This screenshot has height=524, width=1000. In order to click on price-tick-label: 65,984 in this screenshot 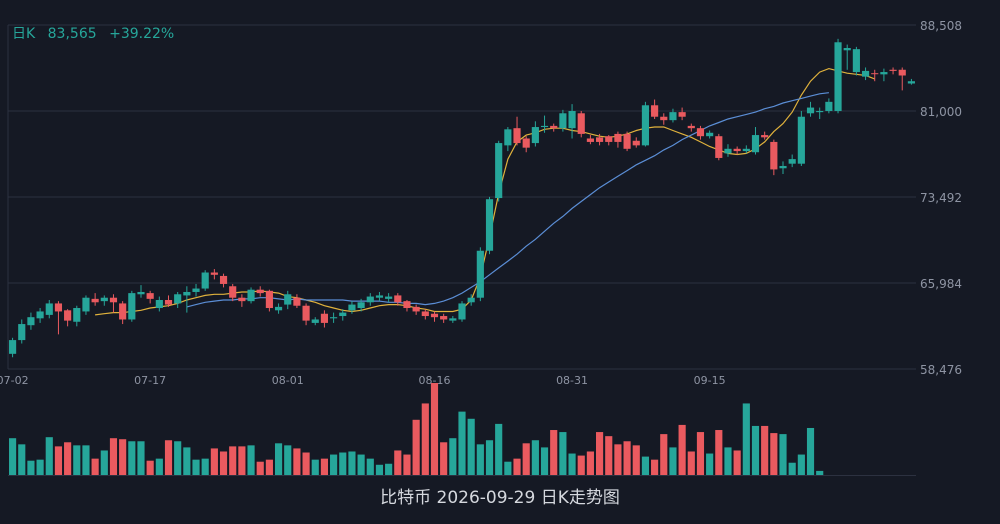, I will do `click(941, 284)`.